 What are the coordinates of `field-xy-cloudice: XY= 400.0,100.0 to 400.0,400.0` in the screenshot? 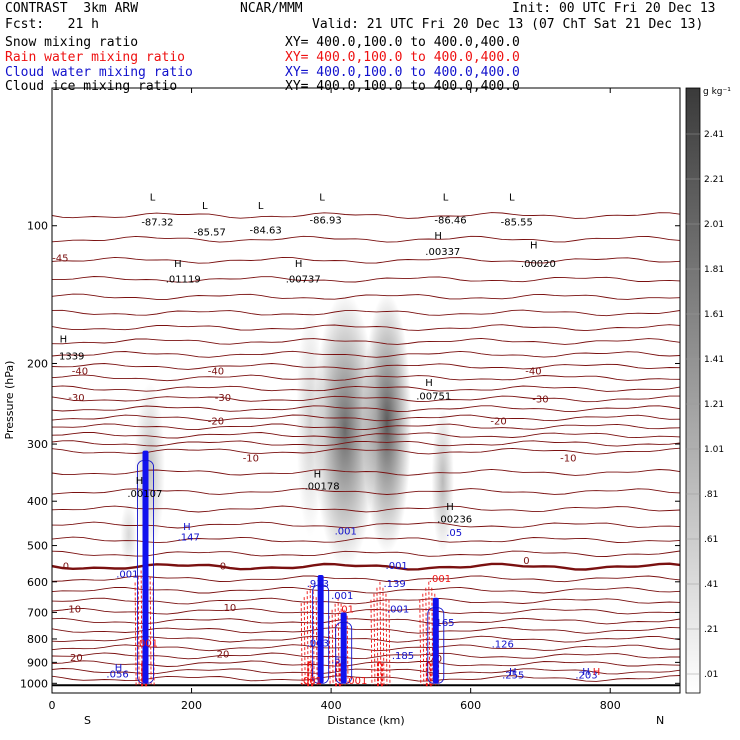 It's located at (402, 86).